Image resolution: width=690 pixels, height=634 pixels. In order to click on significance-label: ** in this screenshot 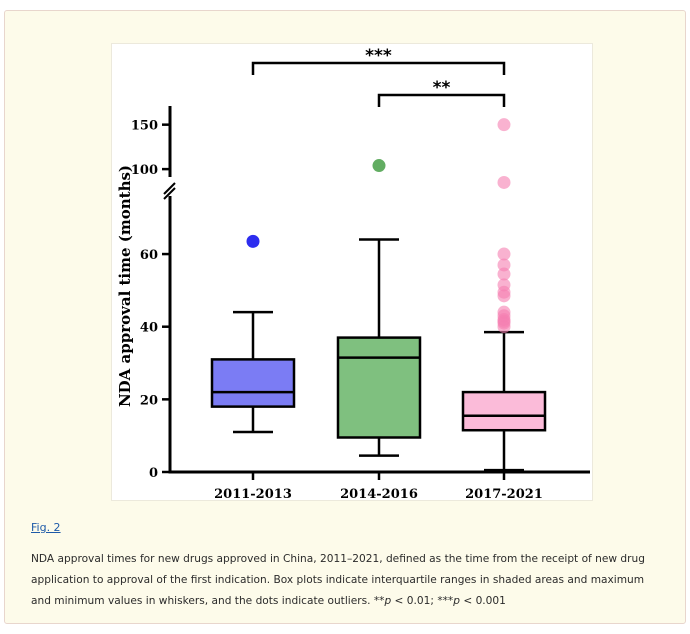, I will do `click(442, 88)`.